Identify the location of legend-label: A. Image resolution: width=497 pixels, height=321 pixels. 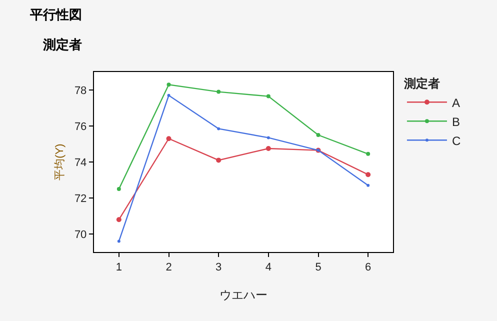
(456, 103).